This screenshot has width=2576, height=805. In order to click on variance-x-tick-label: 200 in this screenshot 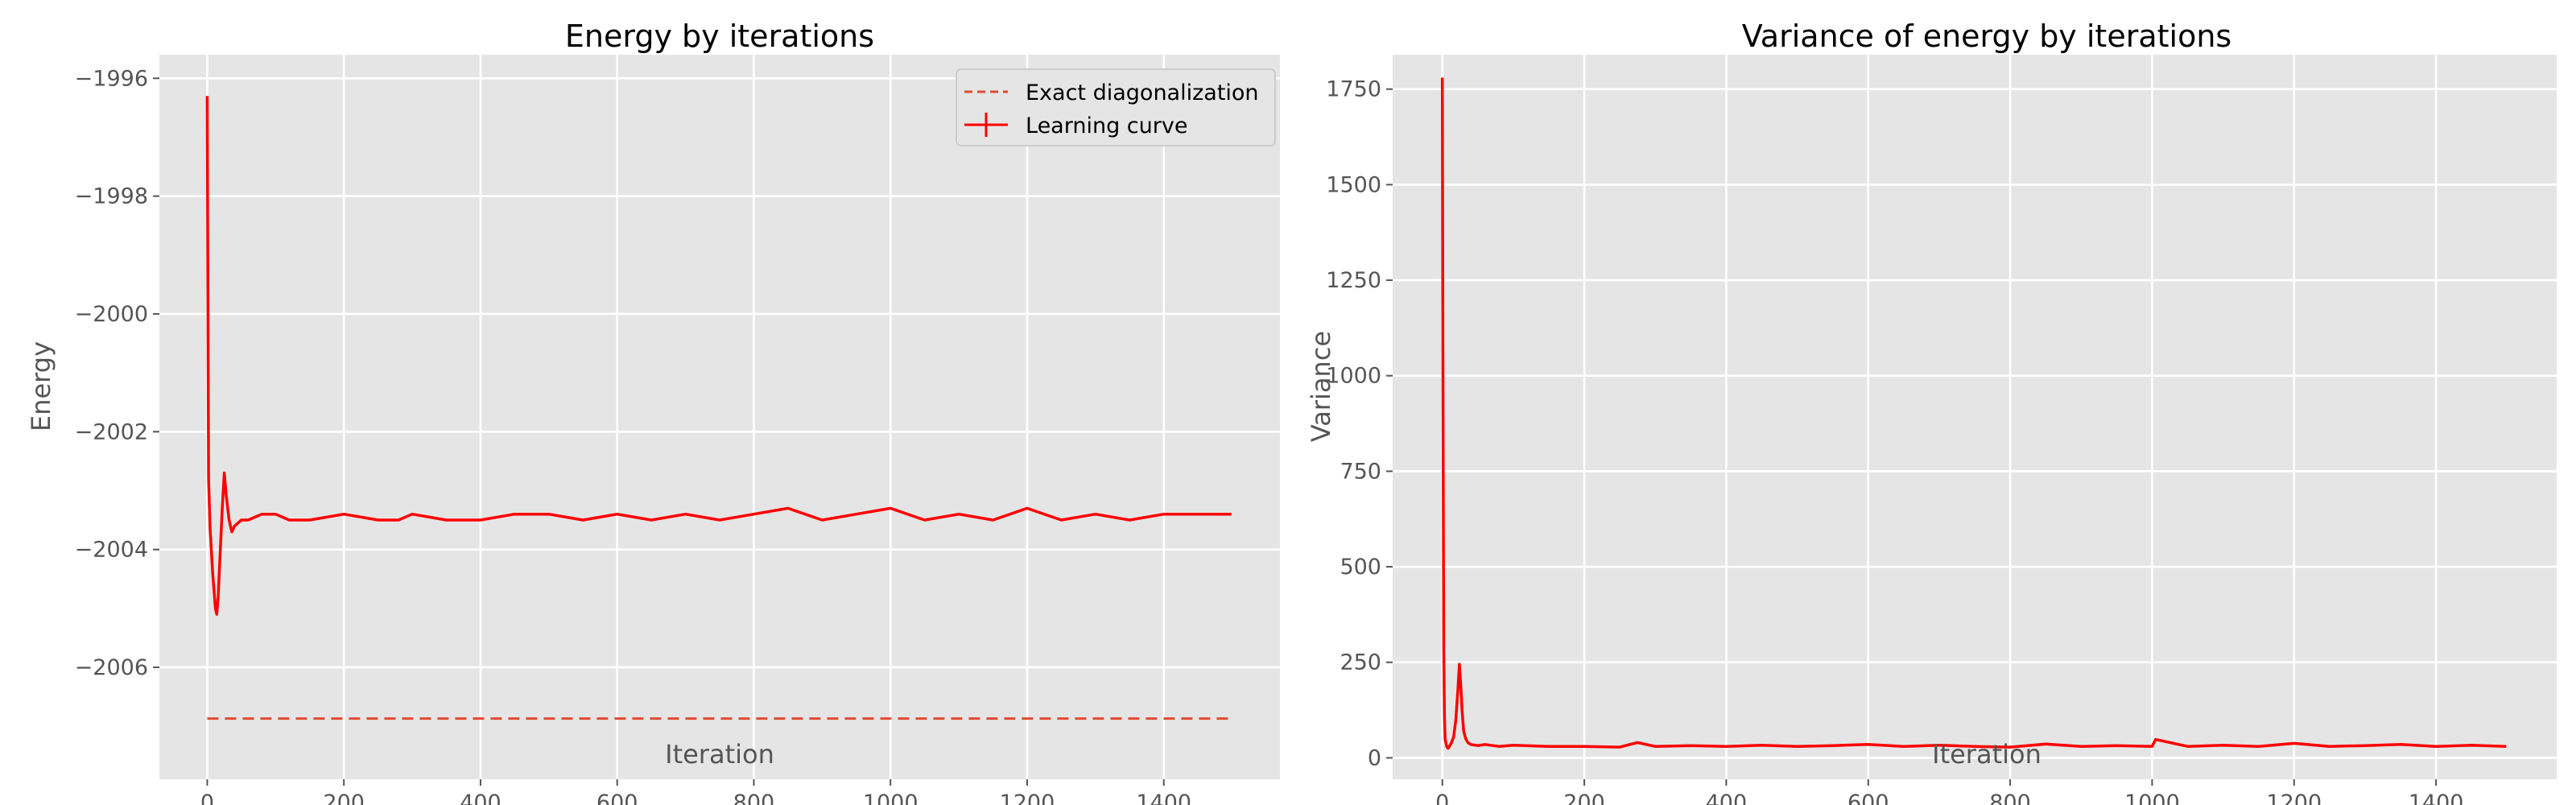, I will do `click(1584, 798)`.